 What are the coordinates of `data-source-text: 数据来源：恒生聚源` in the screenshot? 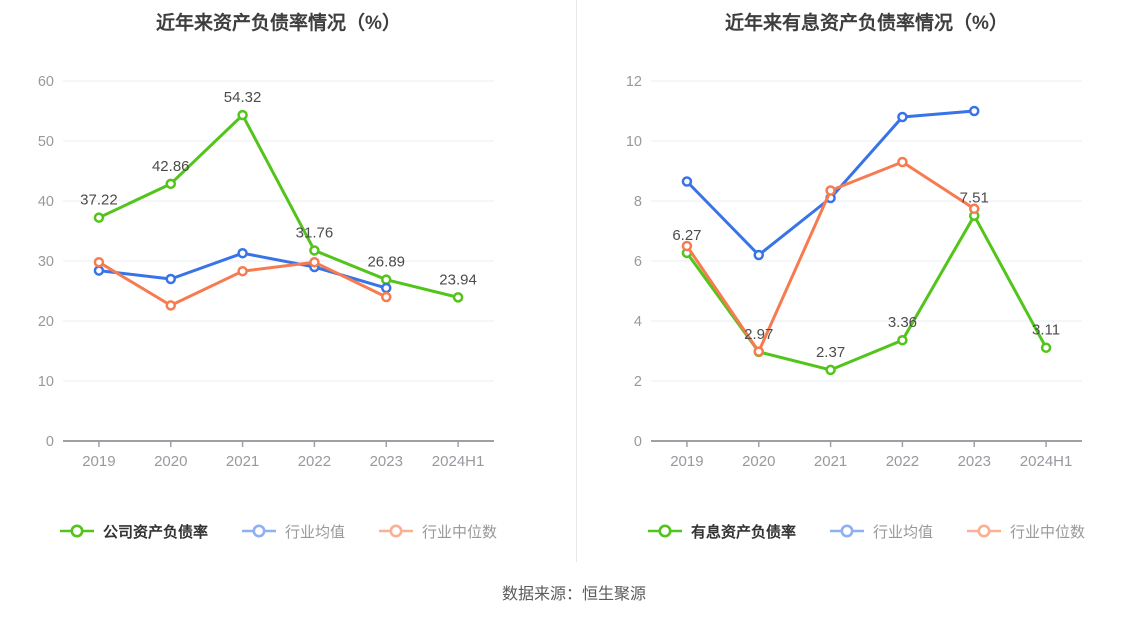 It's located at (573, 594).